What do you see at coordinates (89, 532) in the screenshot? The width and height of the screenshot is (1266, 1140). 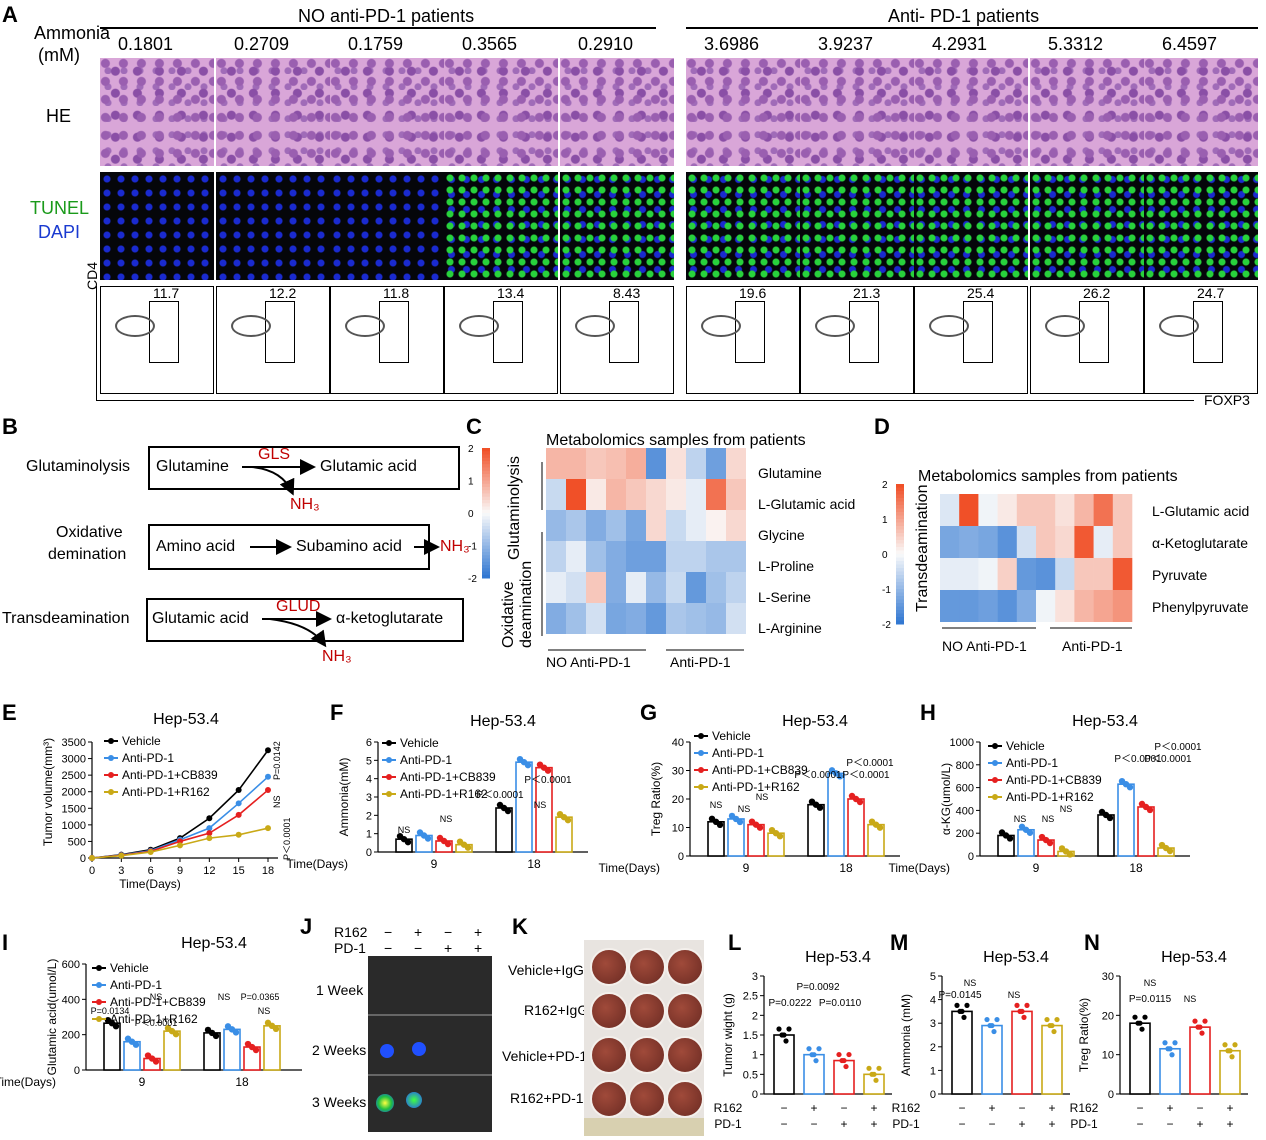 I see `oxidative-label-1: Oxidative` at bounding box center [89, 532].